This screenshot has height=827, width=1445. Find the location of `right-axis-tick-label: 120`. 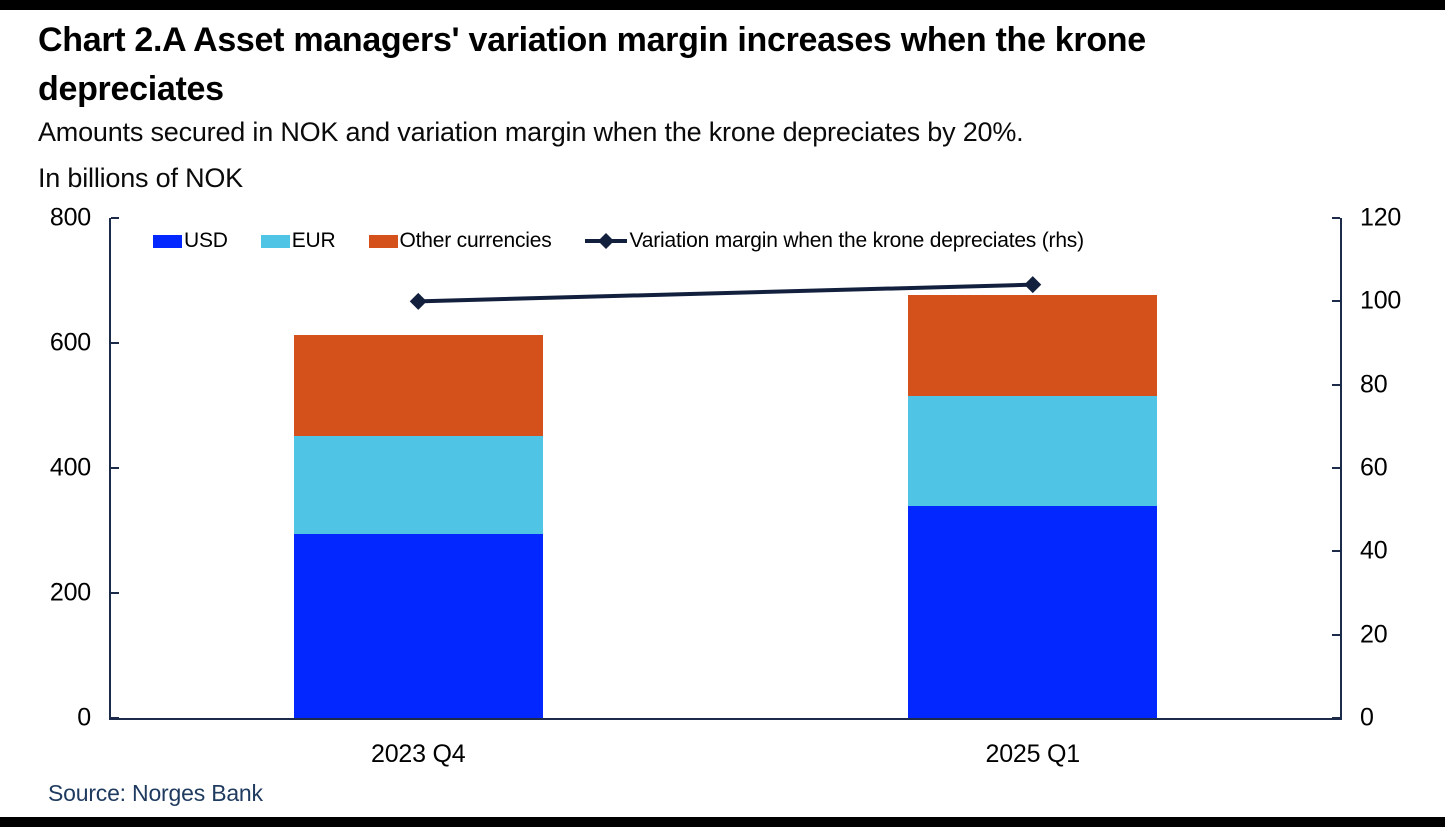

right-axis-tick-label: 120 is located at coordinates (1381, 217).